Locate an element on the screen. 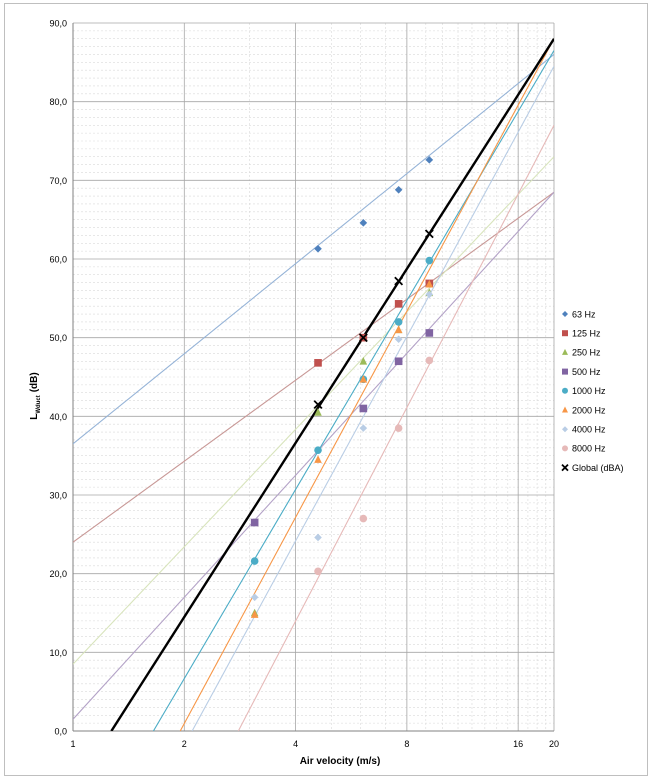 This screenshot has width=651, height=780. y-tick-label: 30,0 is located at coordinates (58, 496).